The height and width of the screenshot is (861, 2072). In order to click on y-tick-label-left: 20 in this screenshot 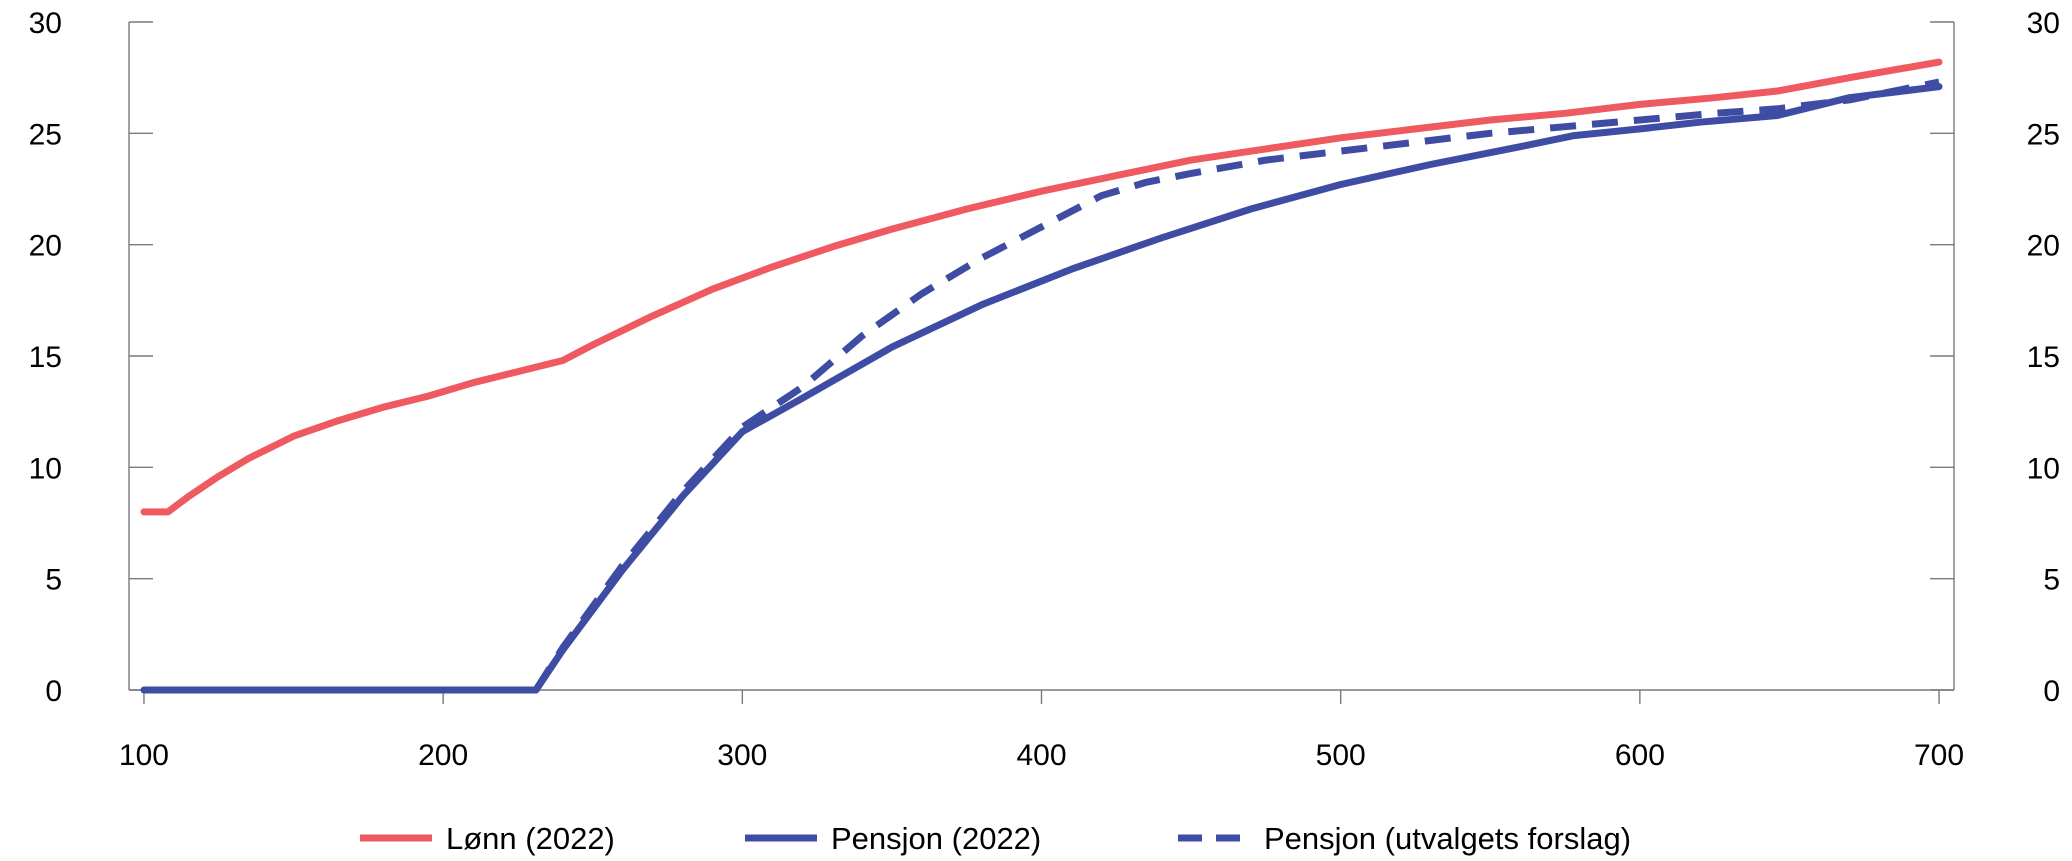, I will do `click(45, 246)`.